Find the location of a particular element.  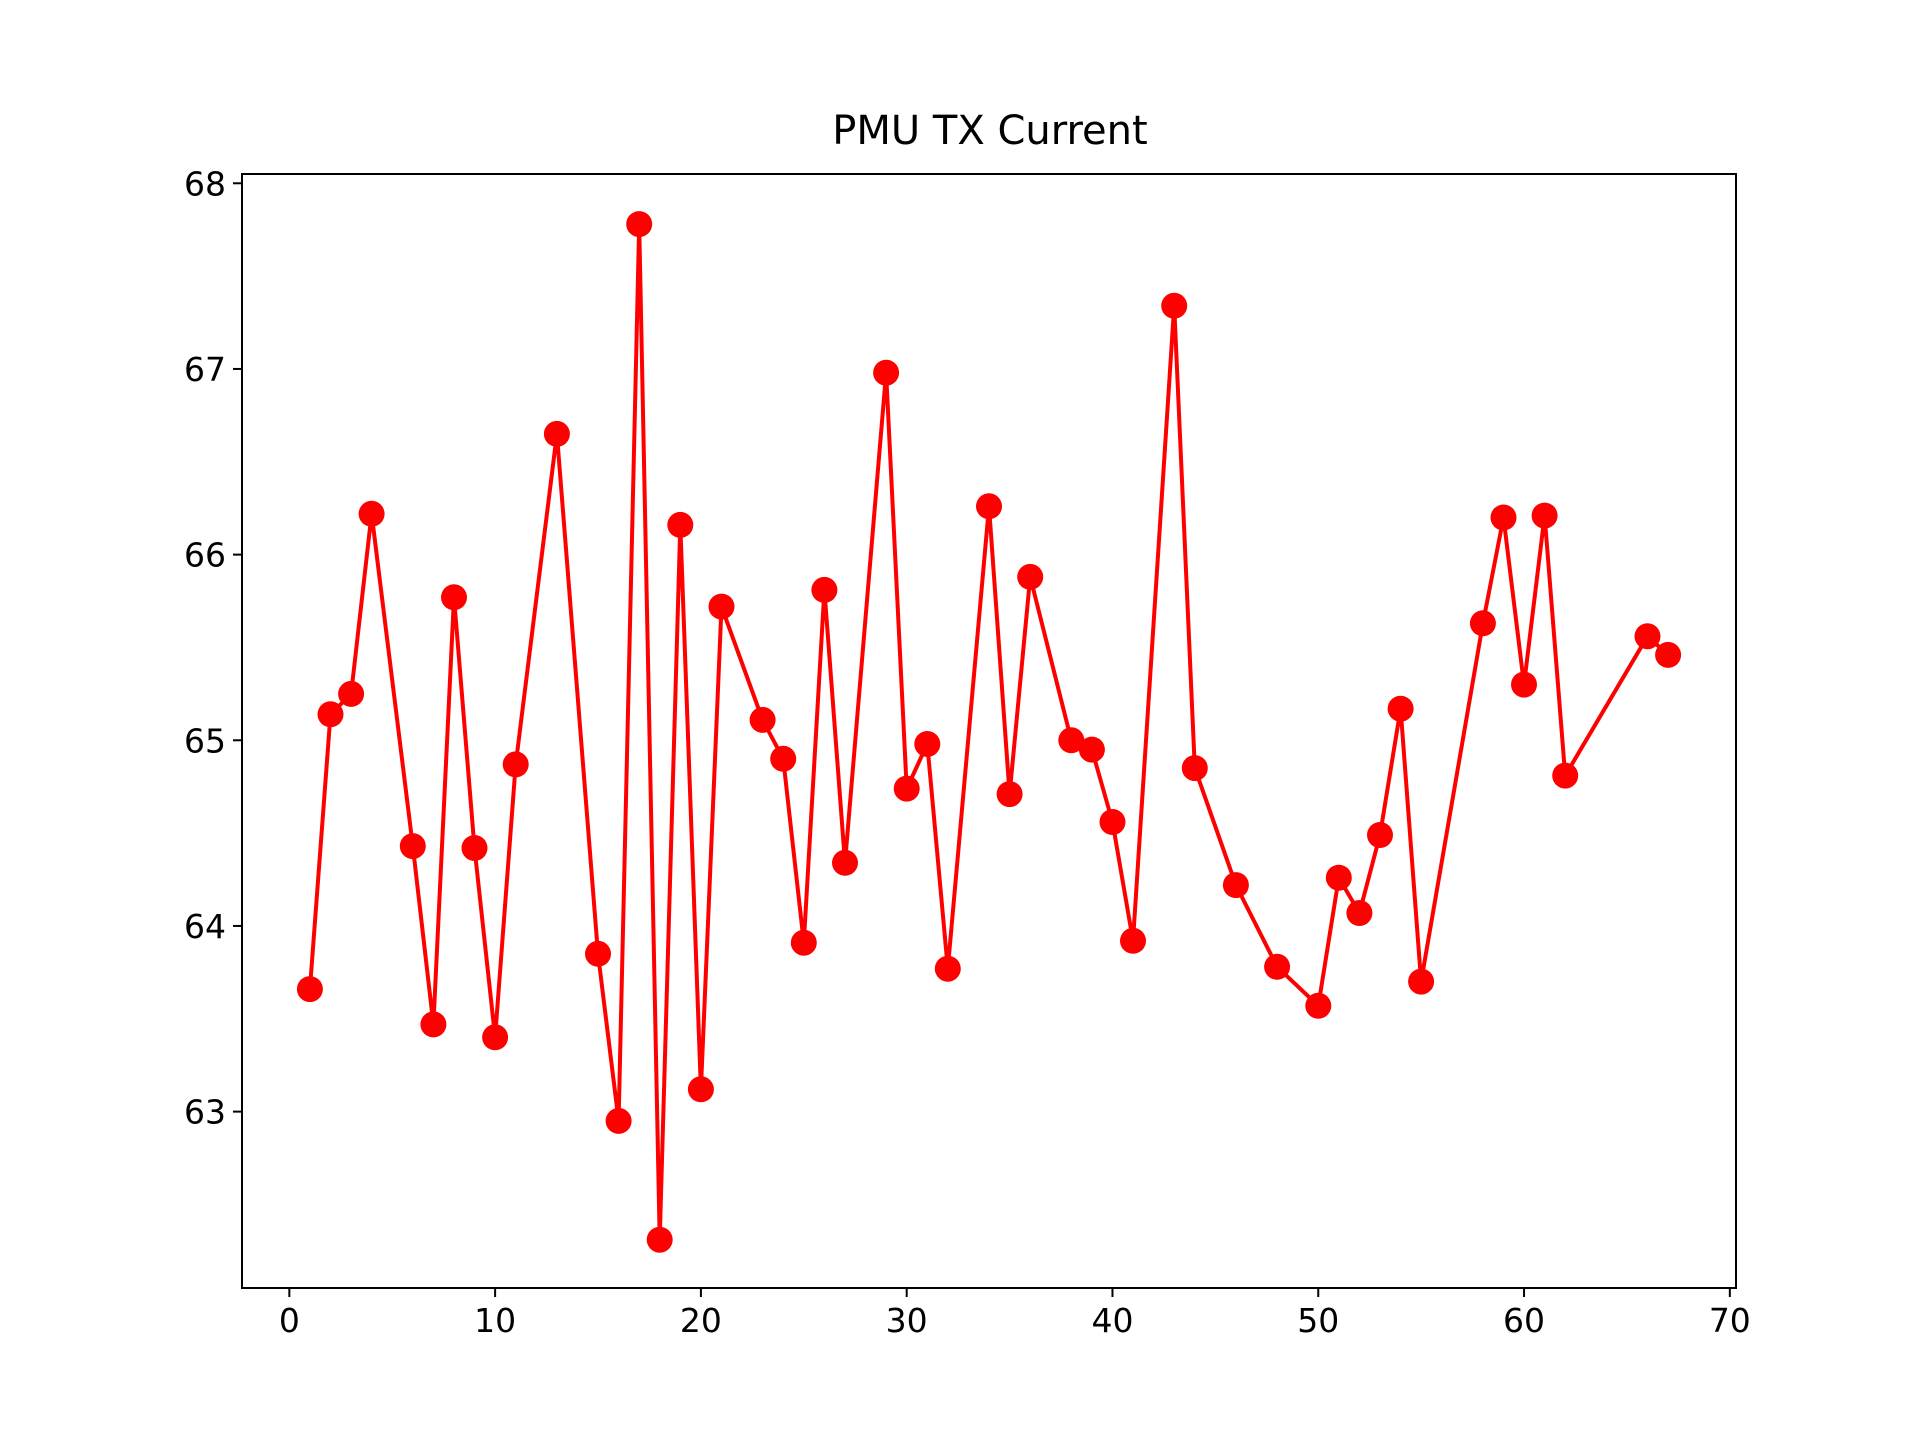

x-tick-label: 70 is located at coordinates (1730, 1320).